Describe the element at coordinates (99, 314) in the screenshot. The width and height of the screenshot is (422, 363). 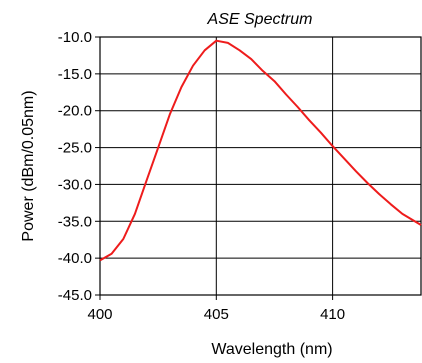
I see `x-tick-label: 400` at that location.